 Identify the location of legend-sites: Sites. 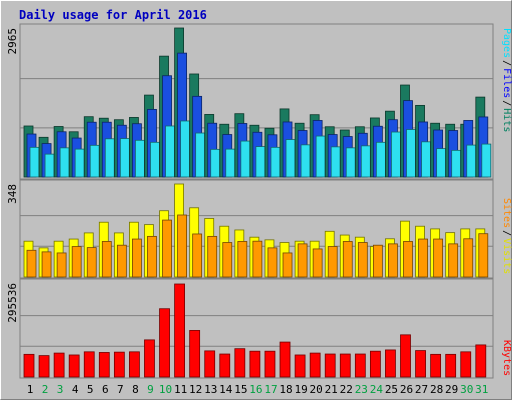
(506, 213).